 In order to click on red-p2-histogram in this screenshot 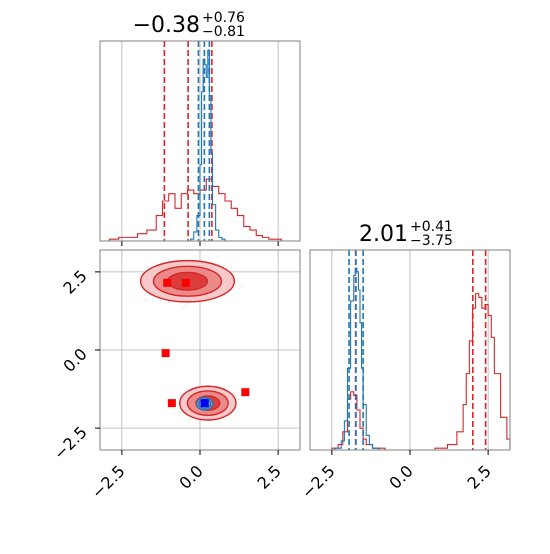, I will do `click(421, 372)`.